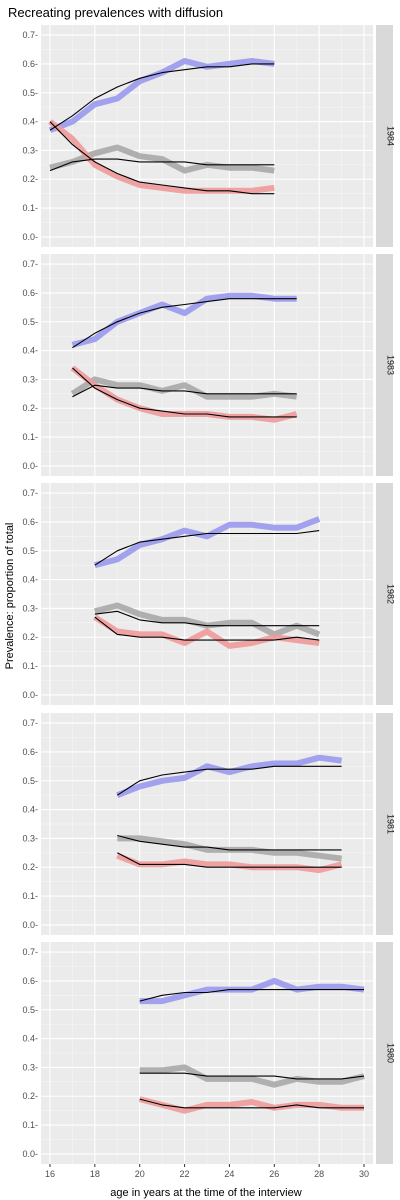 This screenshot has width=400, height=1200. What do you see at coordinates (319, 1174) in the screenshot?
I see `x-tick-label: 28` at bounding box center [319, 1174].